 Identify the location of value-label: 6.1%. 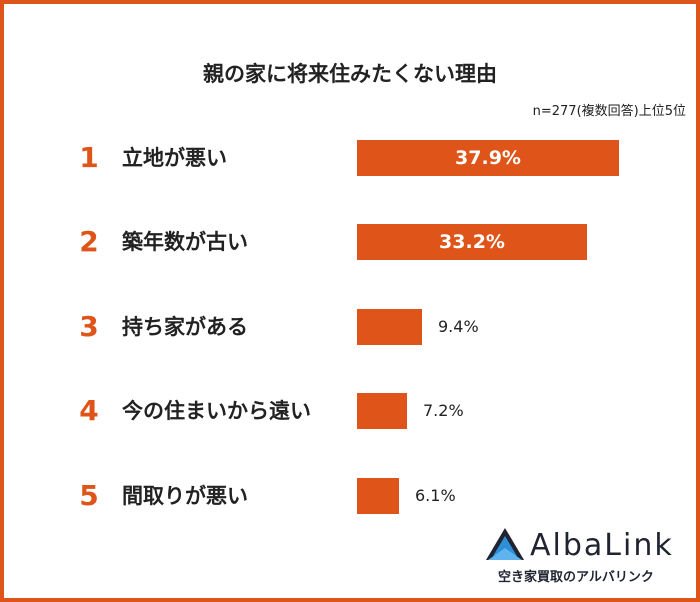
(435, 495).